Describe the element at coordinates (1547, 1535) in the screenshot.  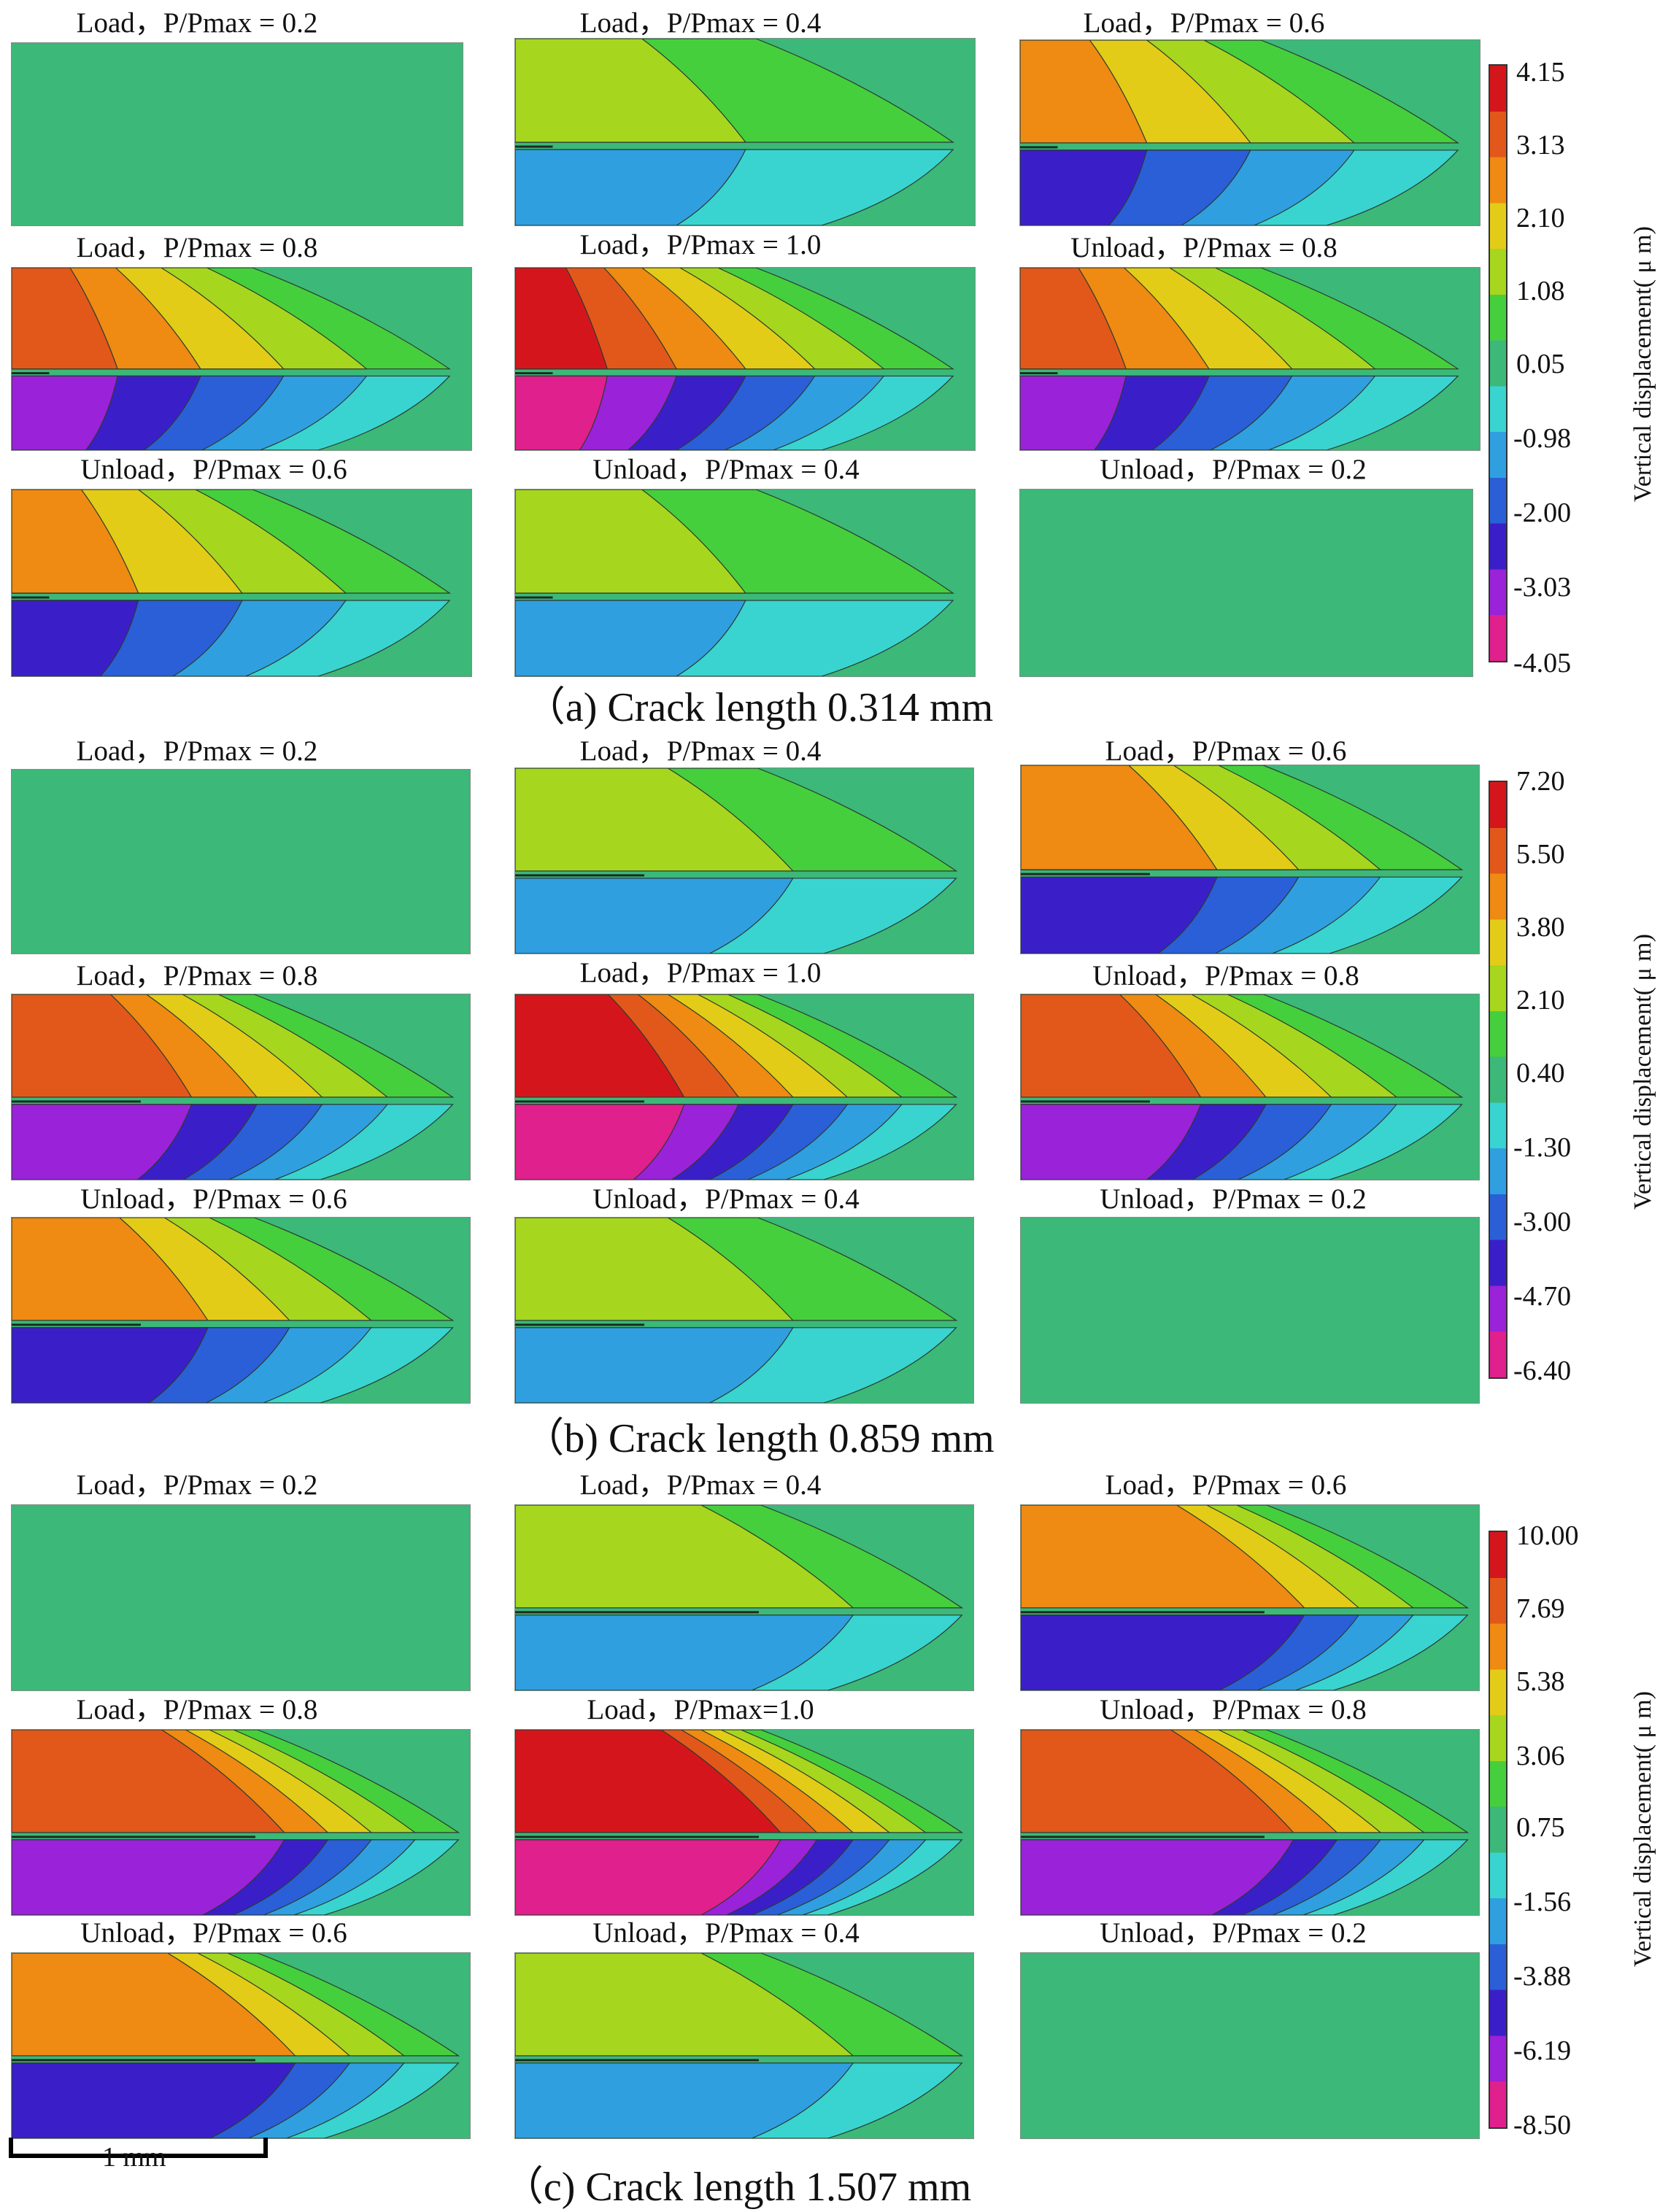
I see `colorbar-tick-label: 10.00` at that location.